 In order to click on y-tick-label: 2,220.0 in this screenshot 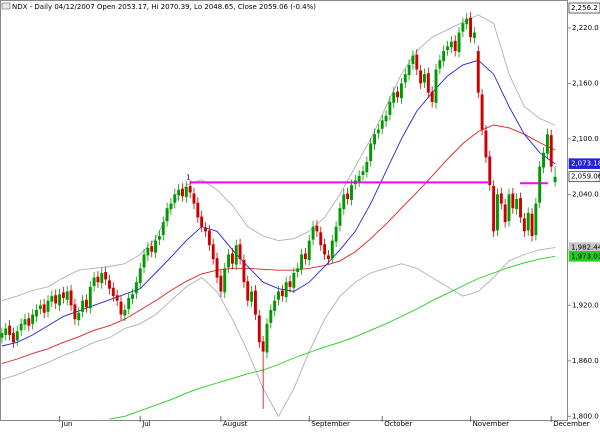, I will do `click(585, 28)`.